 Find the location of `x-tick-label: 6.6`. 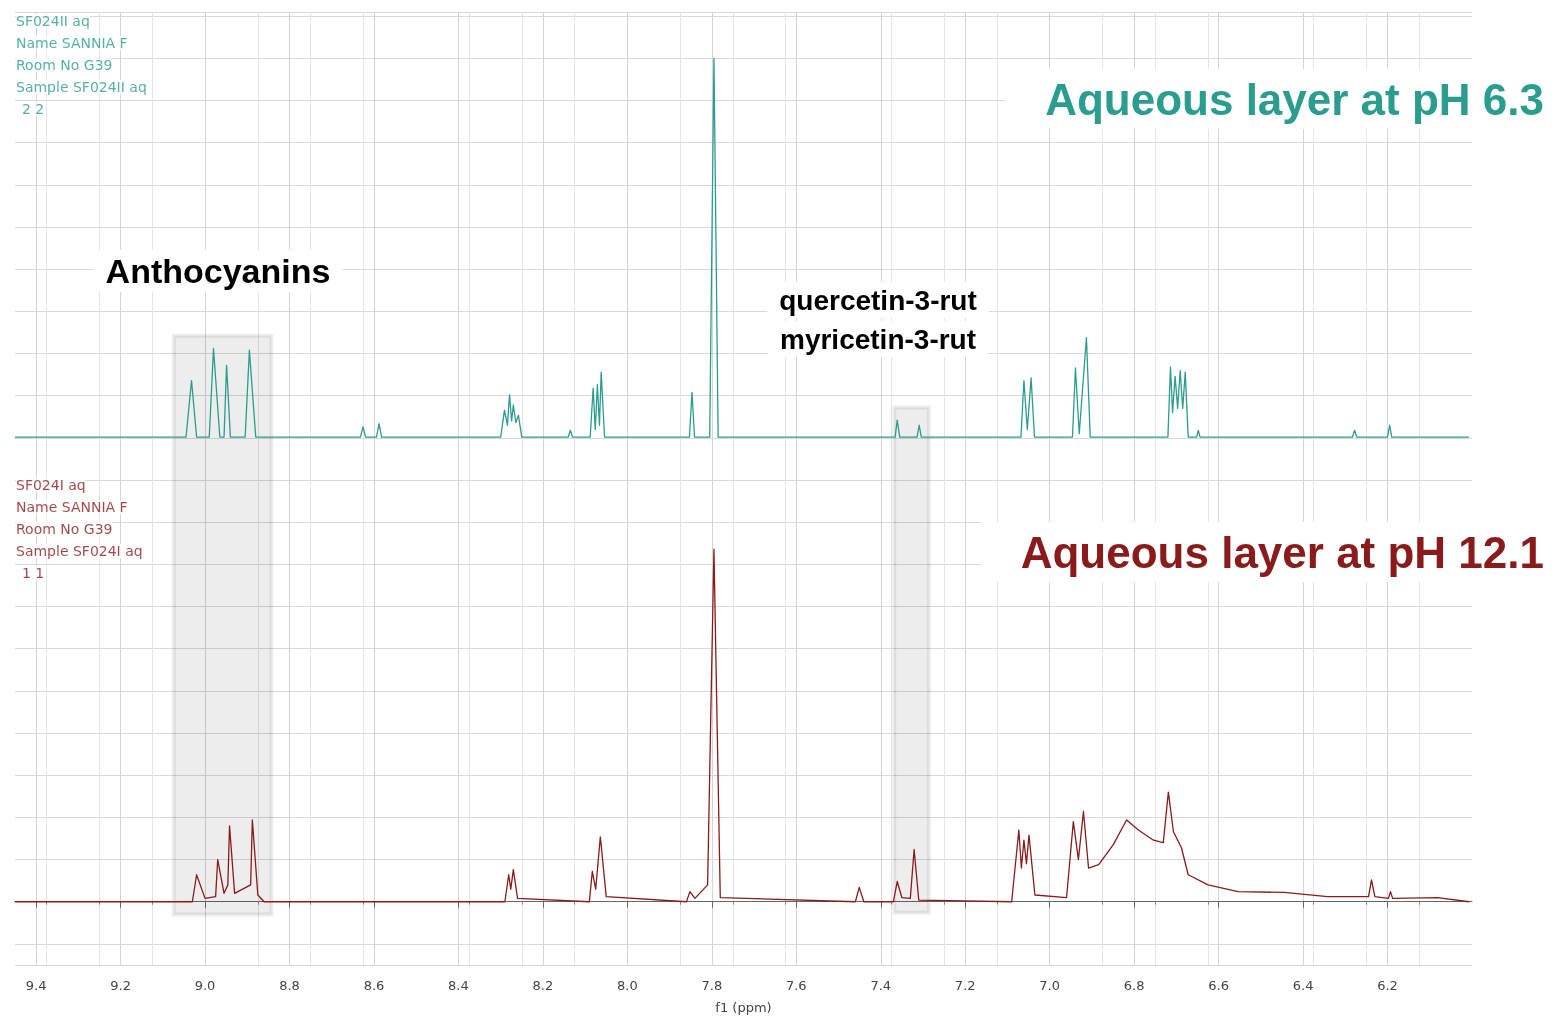

x-tick-label: 6.6 is located at coordinates (1218, 985).